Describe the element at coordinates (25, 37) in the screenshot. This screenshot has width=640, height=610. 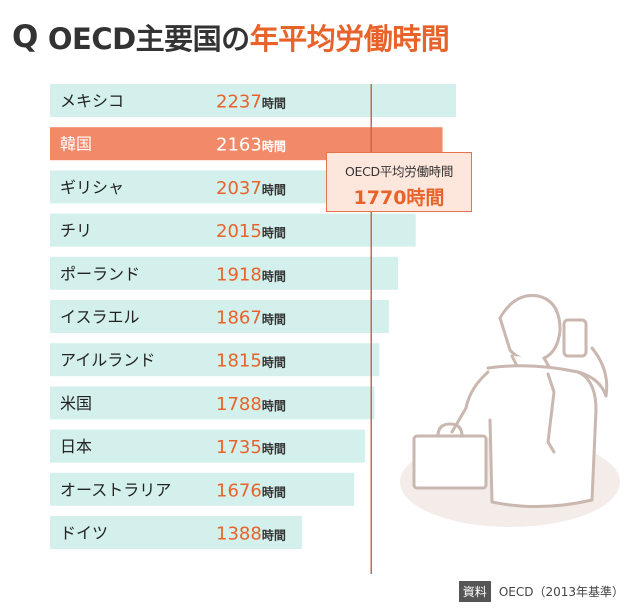
I see `question-mark-icon: Q` at that location.